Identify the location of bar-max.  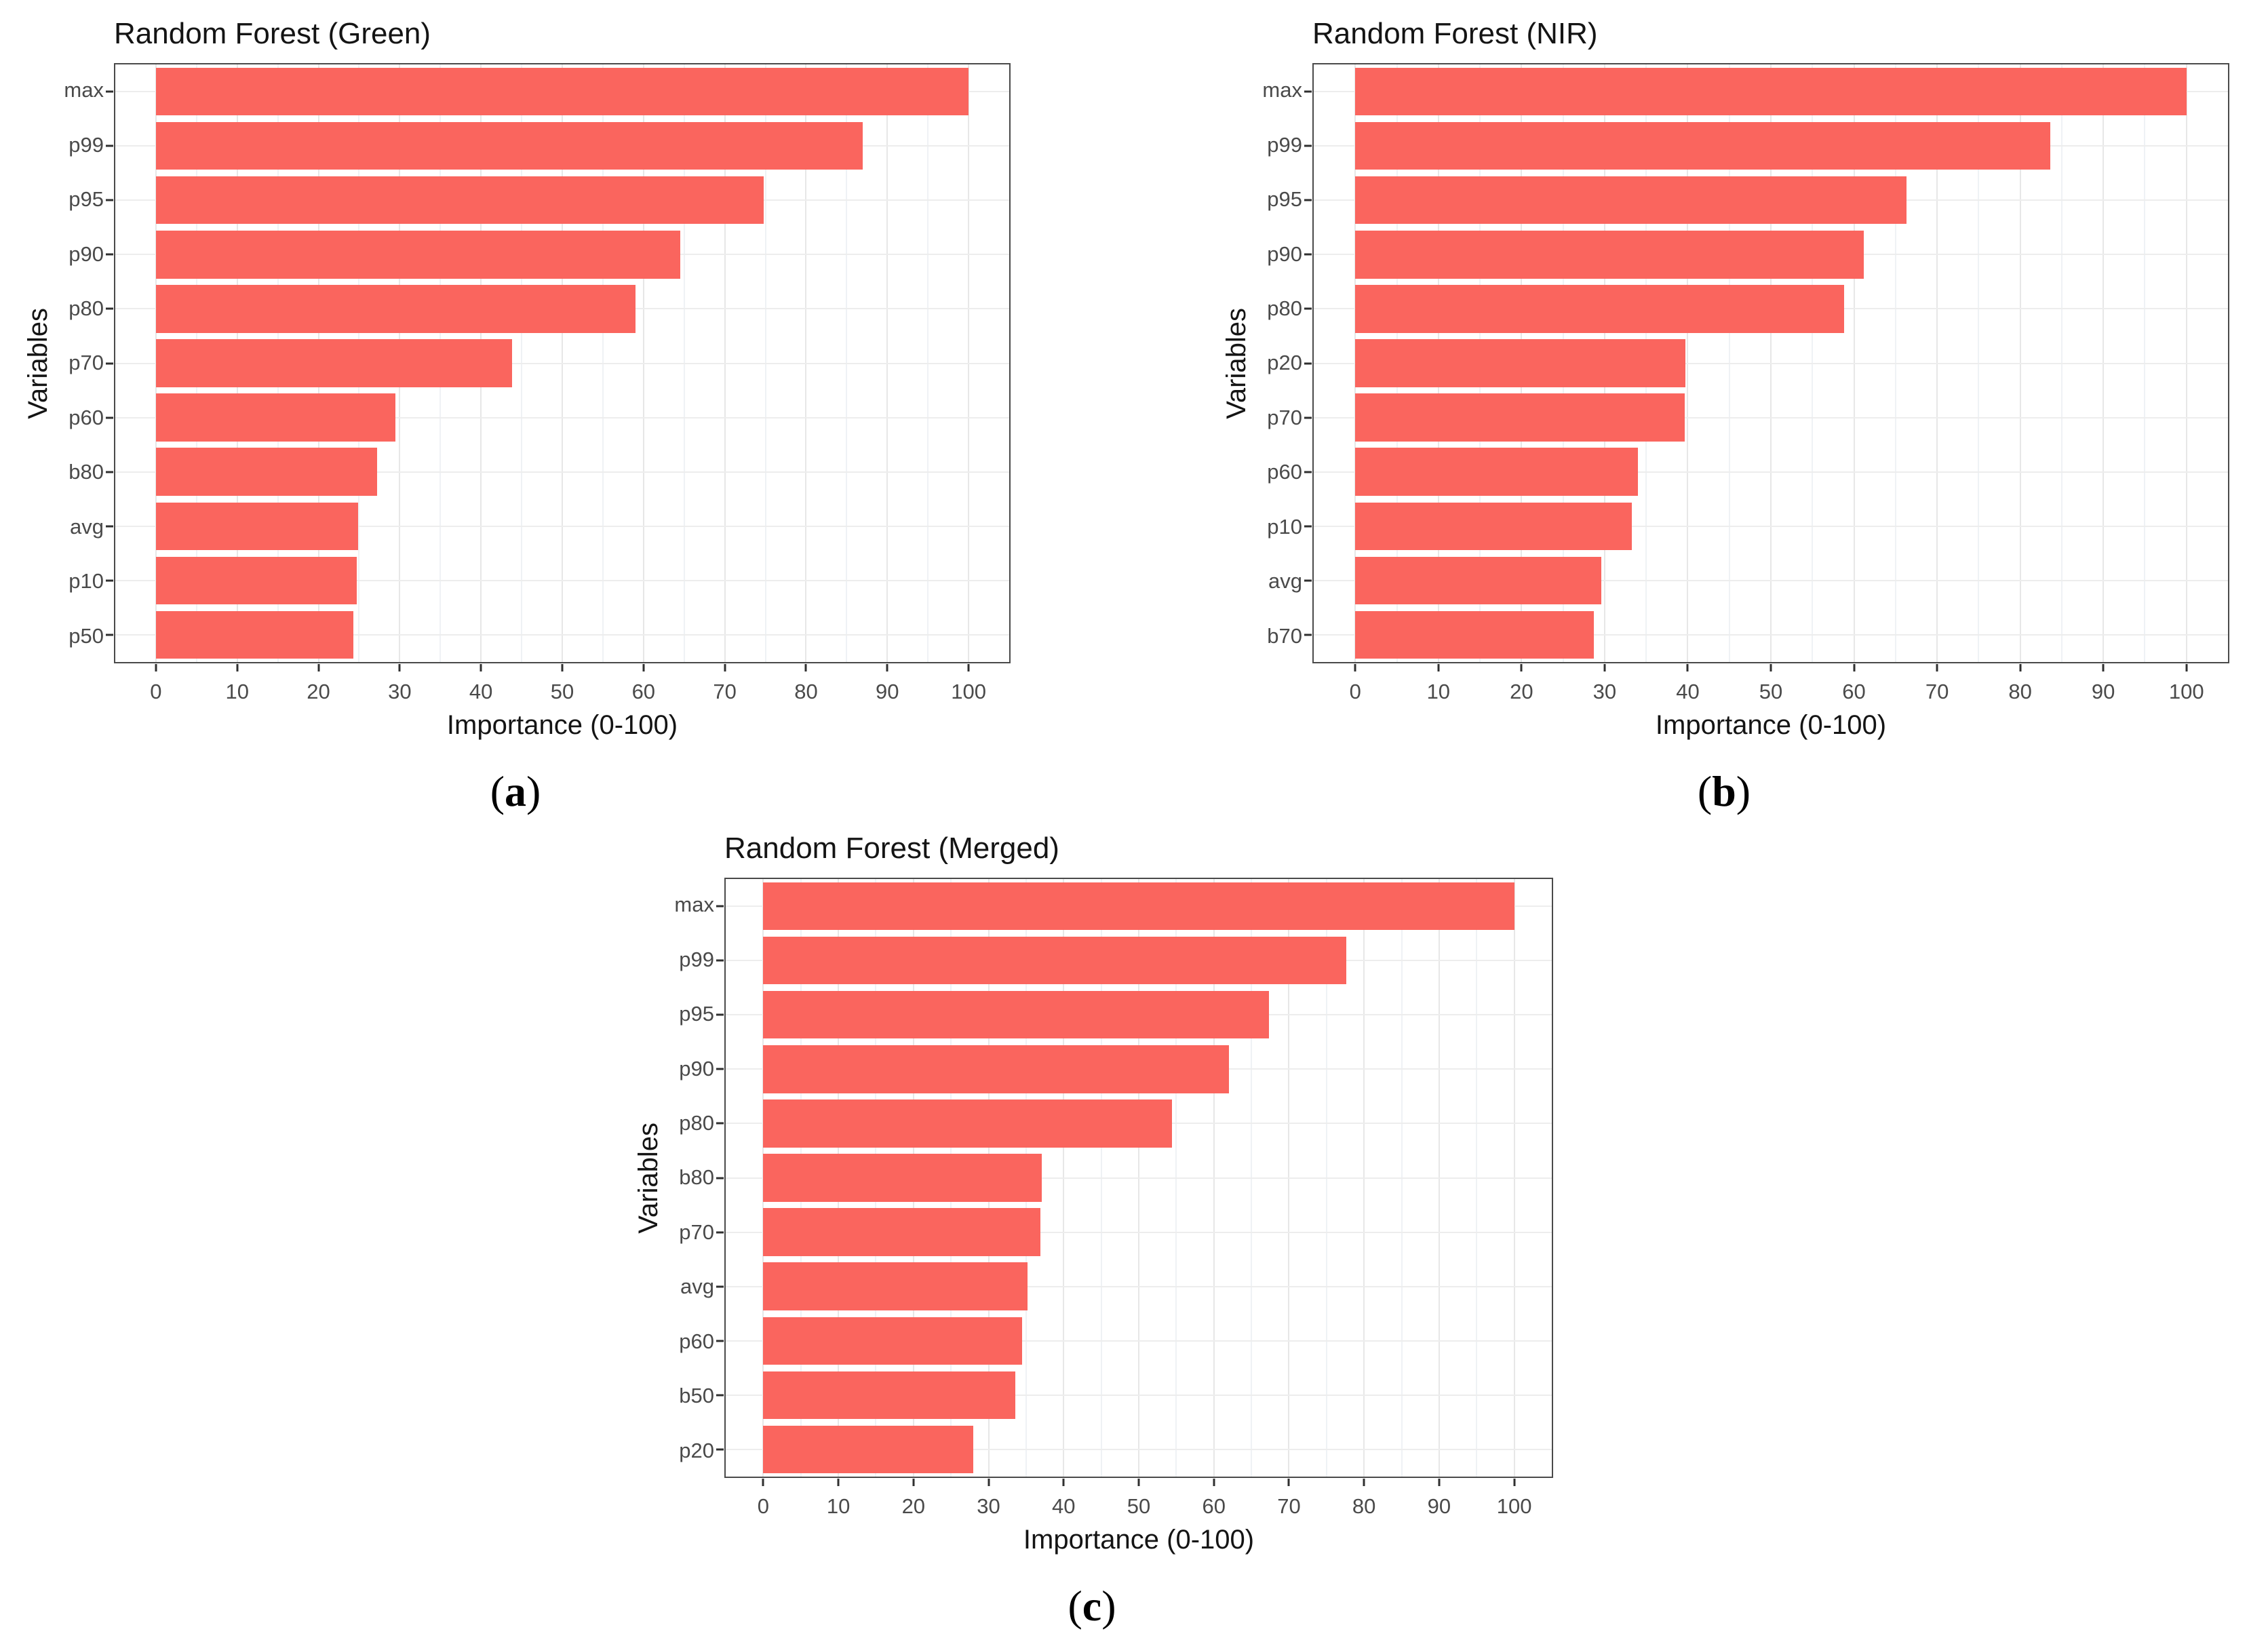
(1138, 907).